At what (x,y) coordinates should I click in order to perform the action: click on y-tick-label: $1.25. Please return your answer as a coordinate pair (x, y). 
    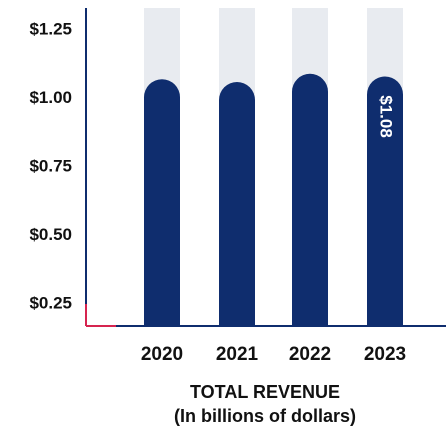
    Looking at the image, I should click on (50, 28).